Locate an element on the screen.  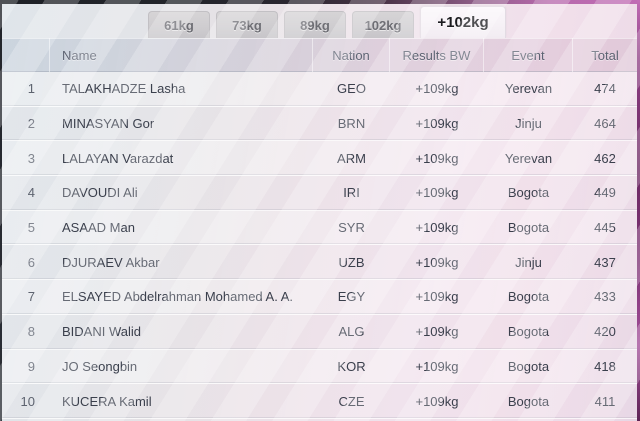
table-row: 1 TALAKHADZE Lasha GEO +109kg Yerevan 474 is located at coordinates (319, 89).